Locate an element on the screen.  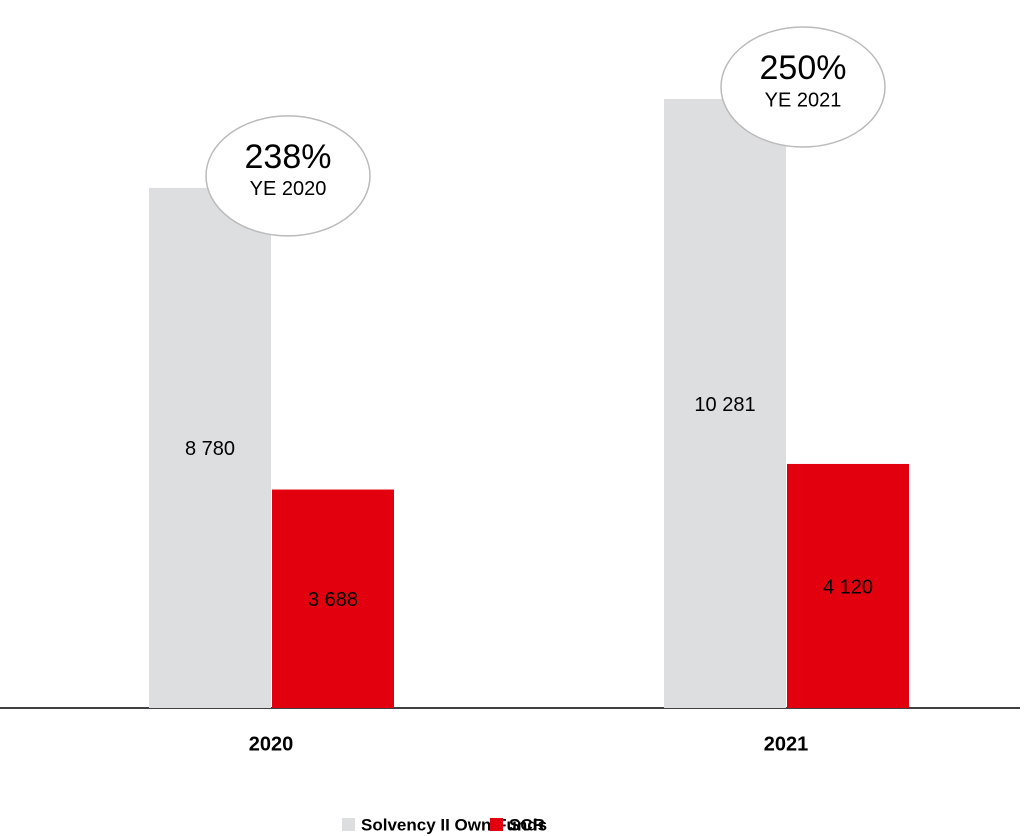
ratio-value: 250% is located at coordinates (803, 68).